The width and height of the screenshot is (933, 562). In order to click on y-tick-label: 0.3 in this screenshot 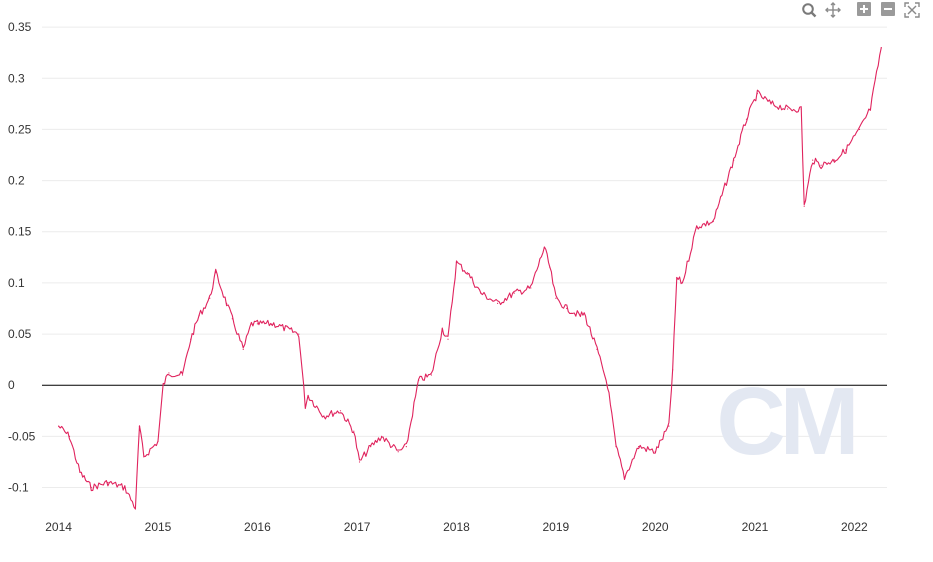, I will do `click(16, 78)`.